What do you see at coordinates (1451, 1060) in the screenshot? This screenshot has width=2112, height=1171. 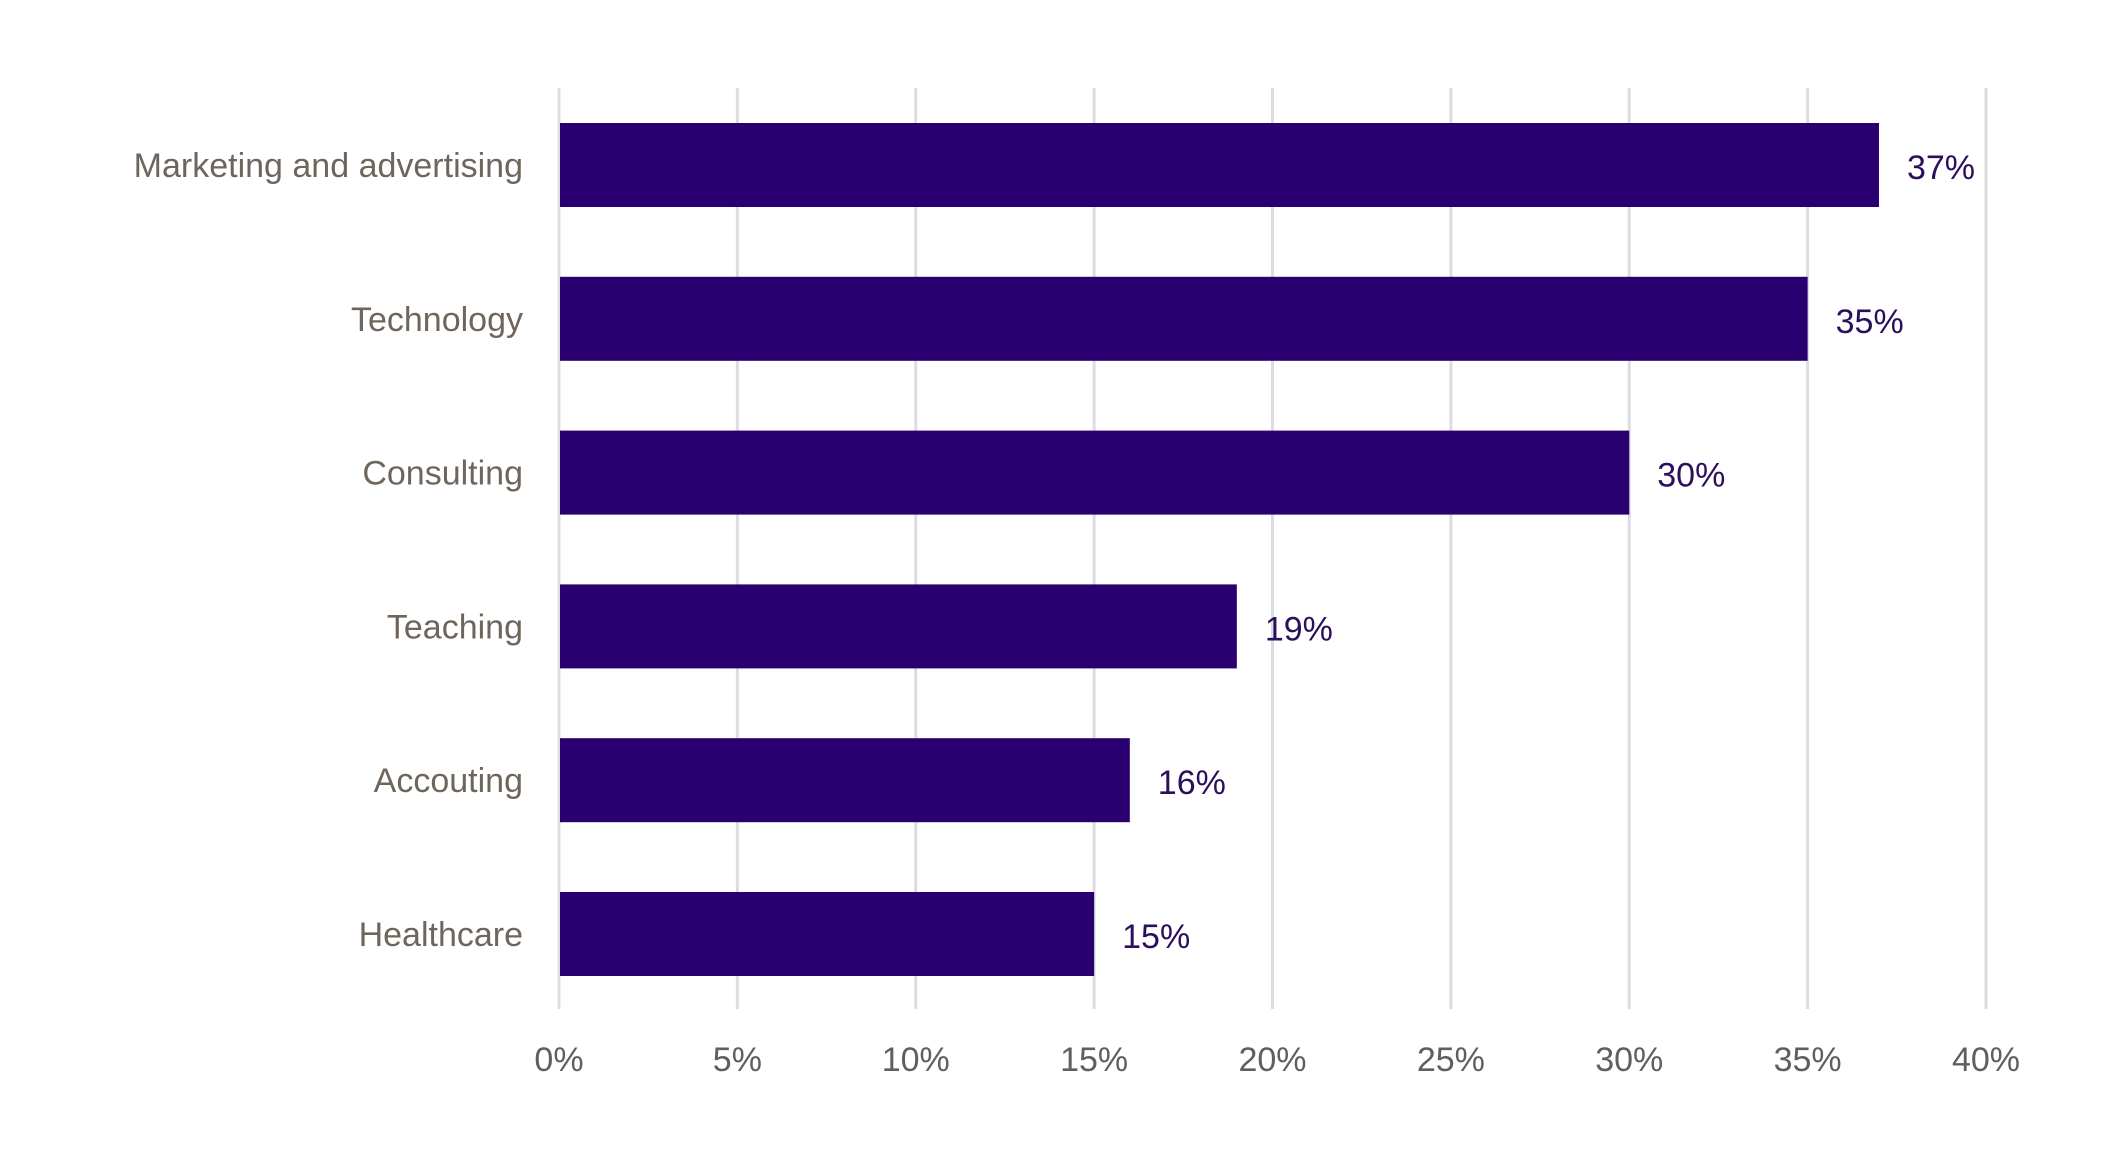 I see `x-tick-label: 25%` at bounding box center [1451, 1060].